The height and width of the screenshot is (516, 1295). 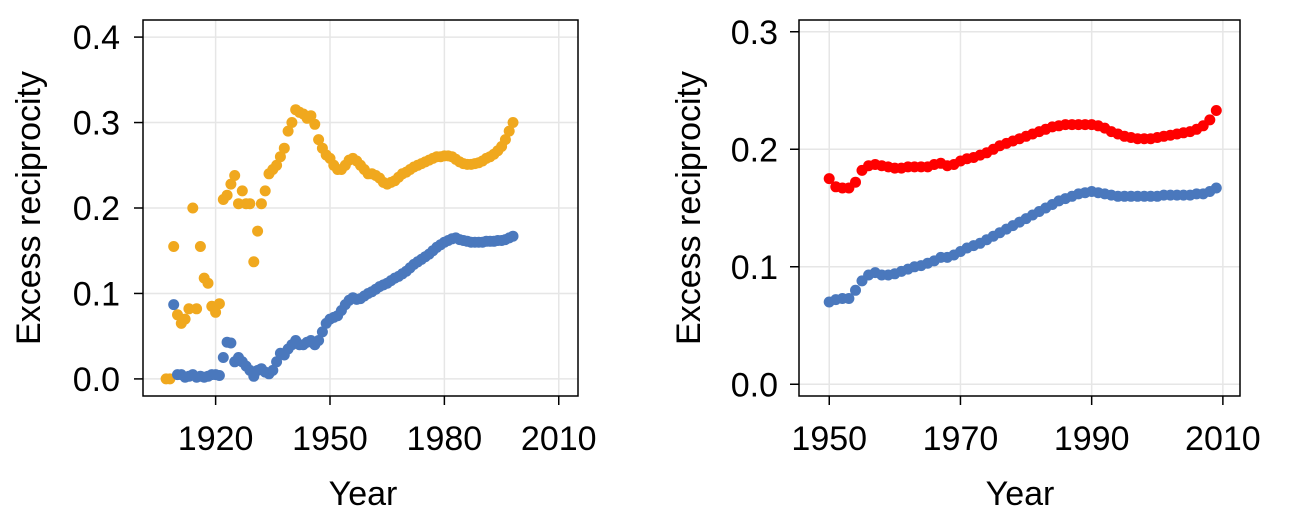 What do you see at coordinates (29, 208) in the screenshot?
I see `left-y-axis-title: Excess reciprocity` at bounding box center [29, 208].